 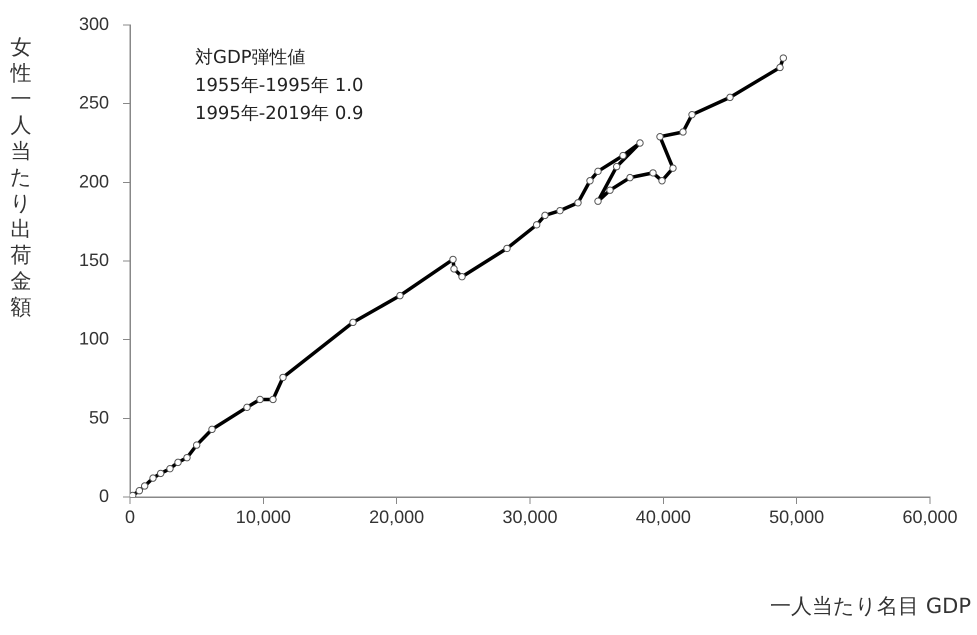 I want to click on text: 女性一人当たり出荷金額, so click(x=21, y=177).